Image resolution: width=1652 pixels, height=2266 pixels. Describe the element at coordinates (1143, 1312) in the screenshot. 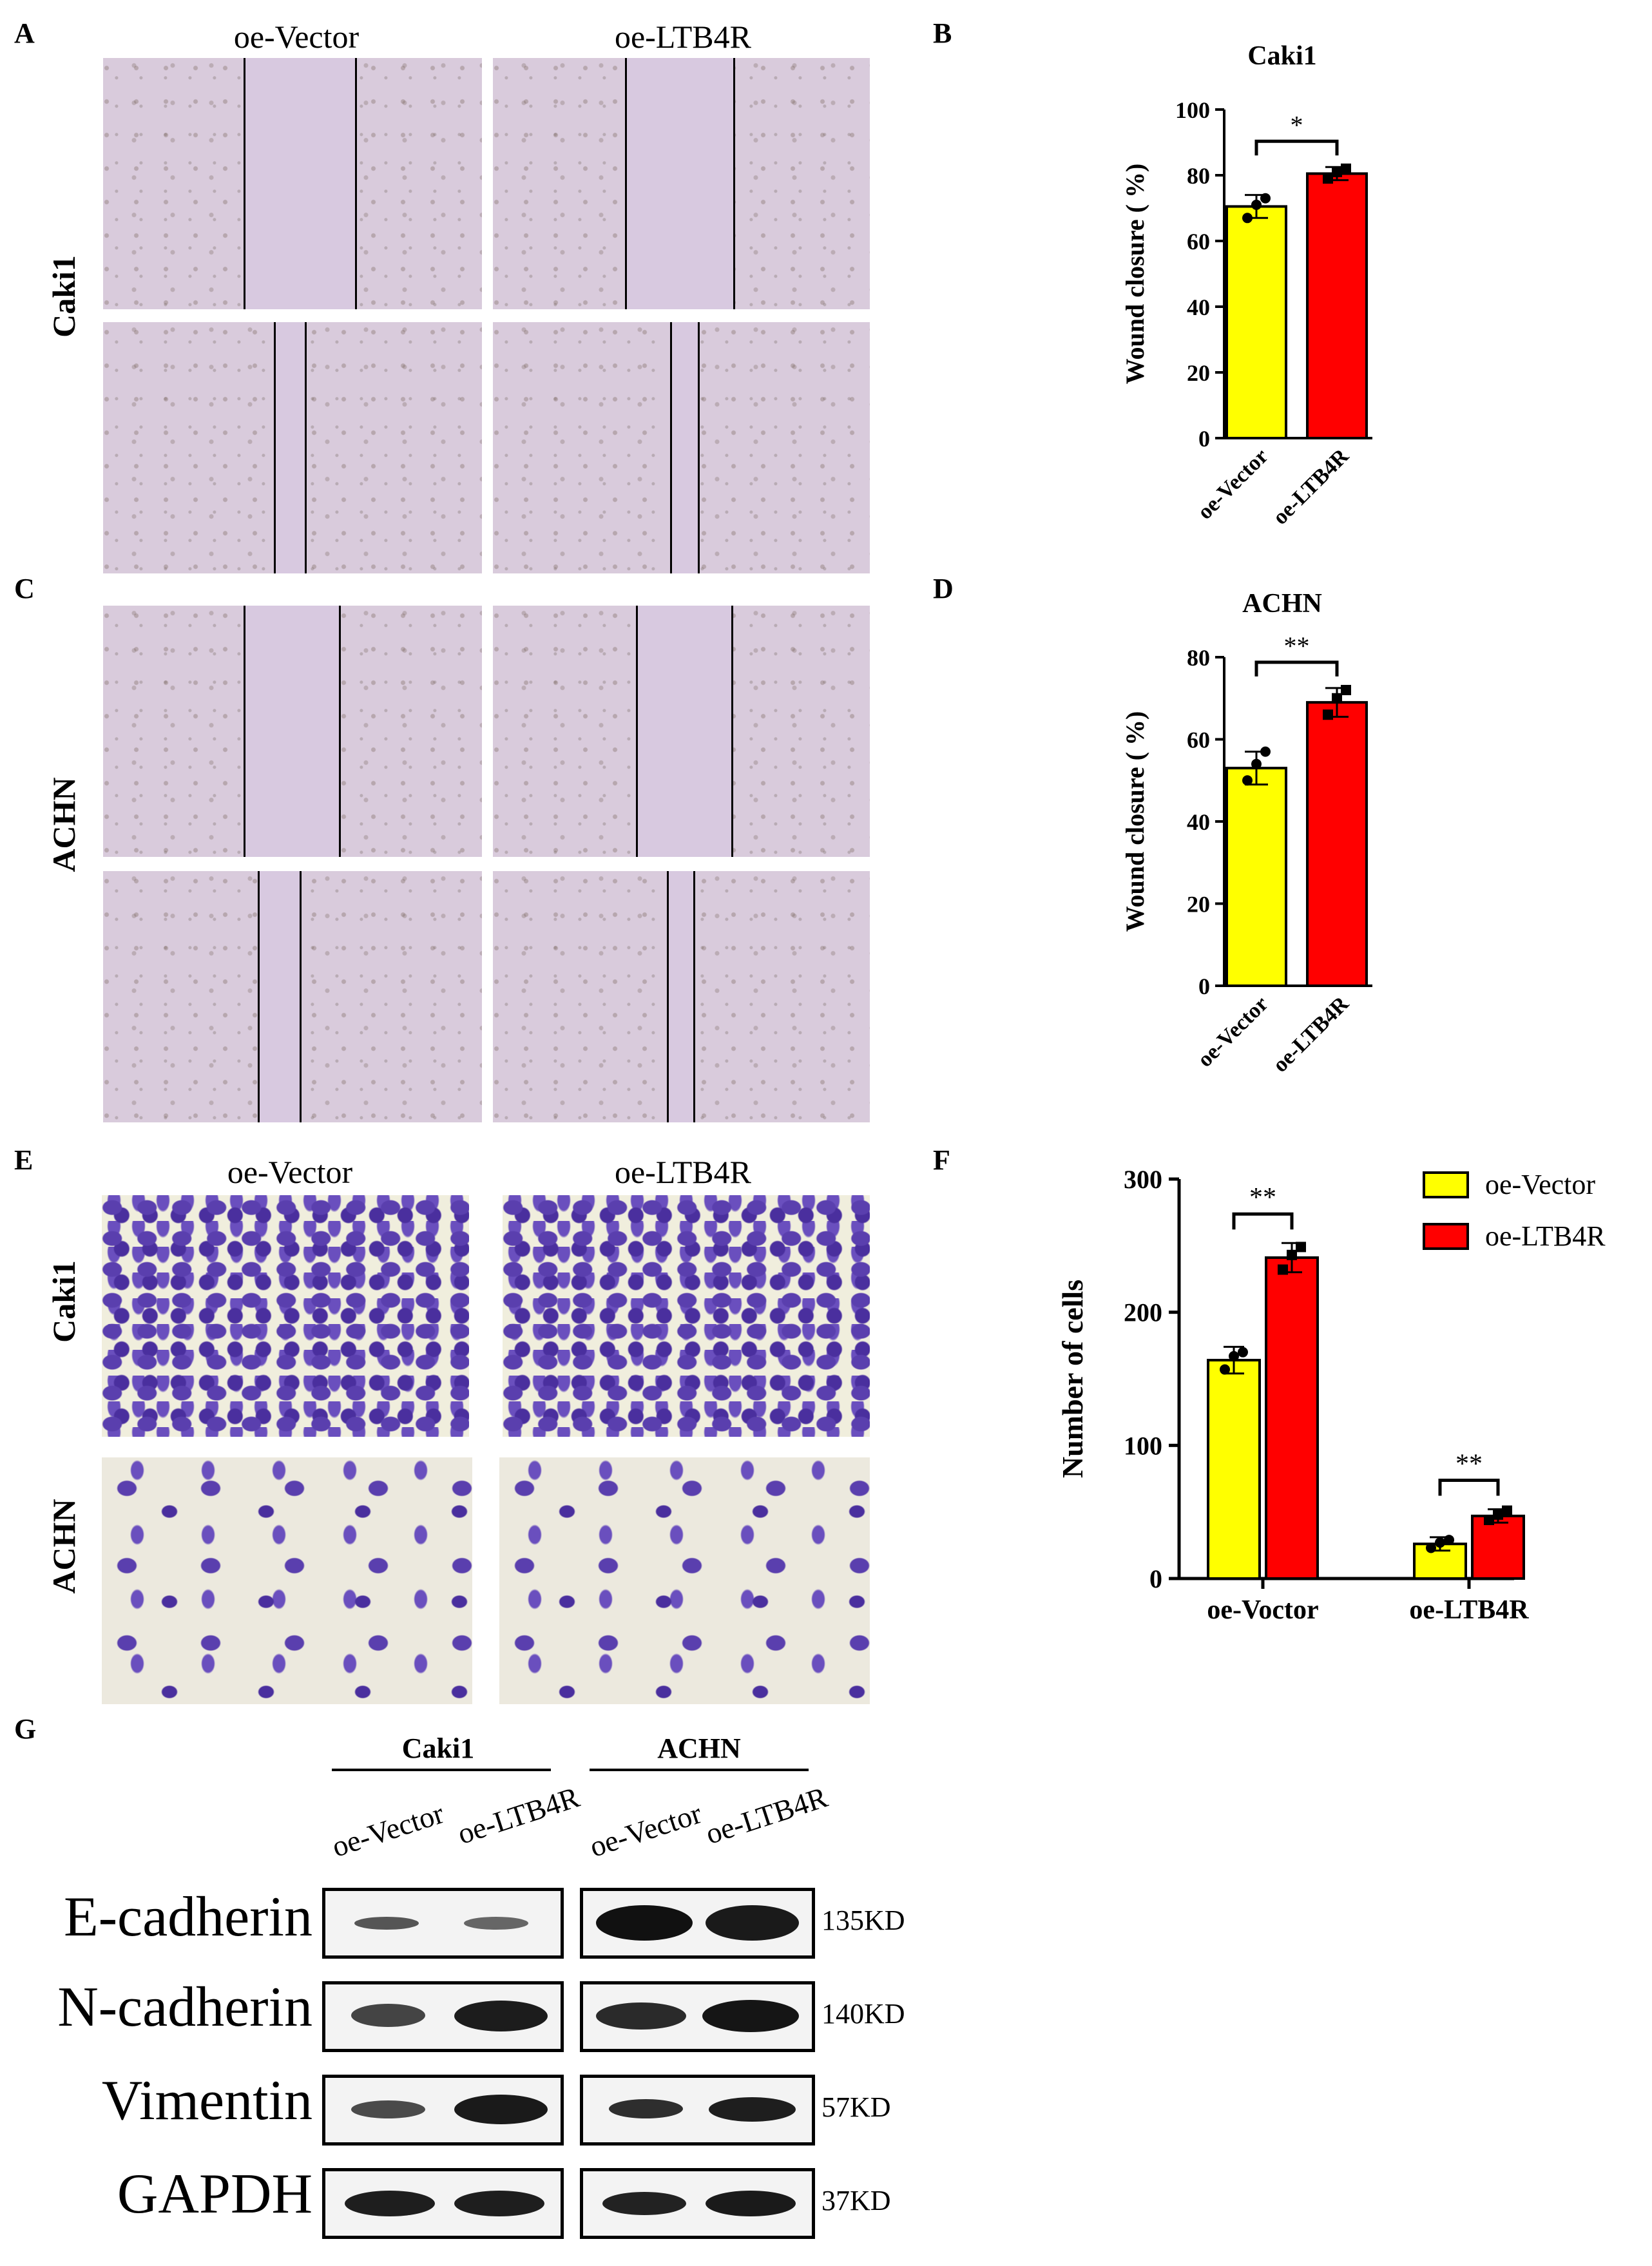

I see `chart-f-ytick-label-2: 200` at that location.